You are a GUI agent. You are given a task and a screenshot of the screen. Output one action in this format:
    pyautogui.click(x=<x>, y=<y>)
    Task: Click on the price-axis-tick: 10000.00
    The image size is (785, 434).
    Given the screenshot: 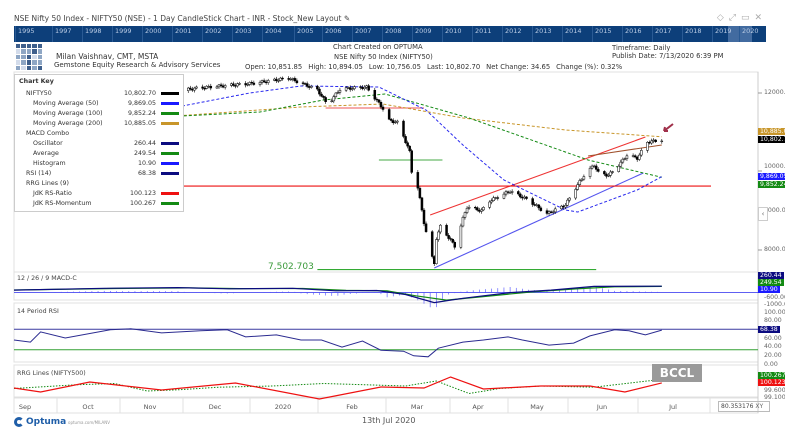 What is the action you would take?
    pyautogui.click(x=774, y=166)
    